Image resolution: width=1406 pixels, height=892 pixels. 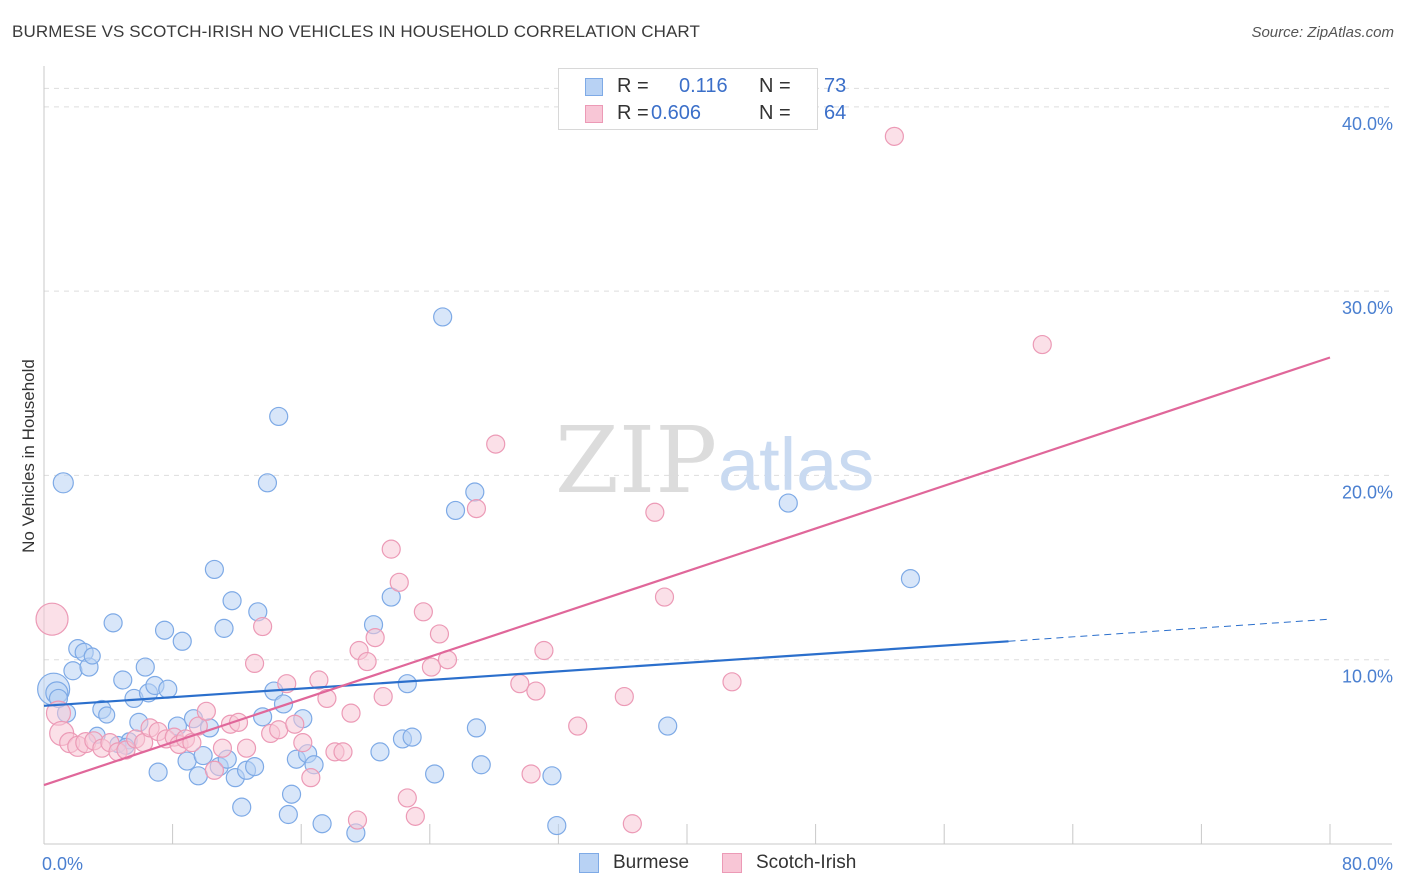 What do you see at coordinates (835, 113) in the screenshot?
I see `legend-n-value: 64` at bounding box center [835, 113].